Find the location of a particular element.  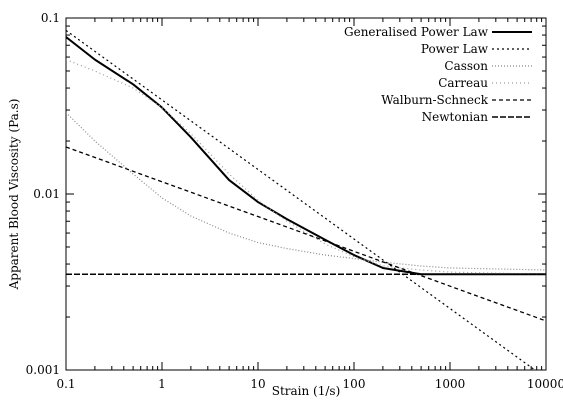

legend-label-newtonian: Newtonian is located at coordinates (455, 117).